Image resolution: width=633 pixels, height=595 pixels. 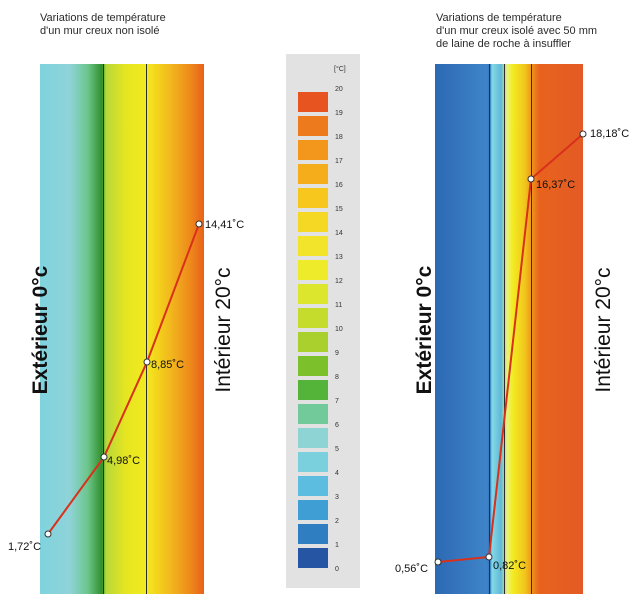 I want to click on legend-tick-label: 6, so click(x=337, y=425).